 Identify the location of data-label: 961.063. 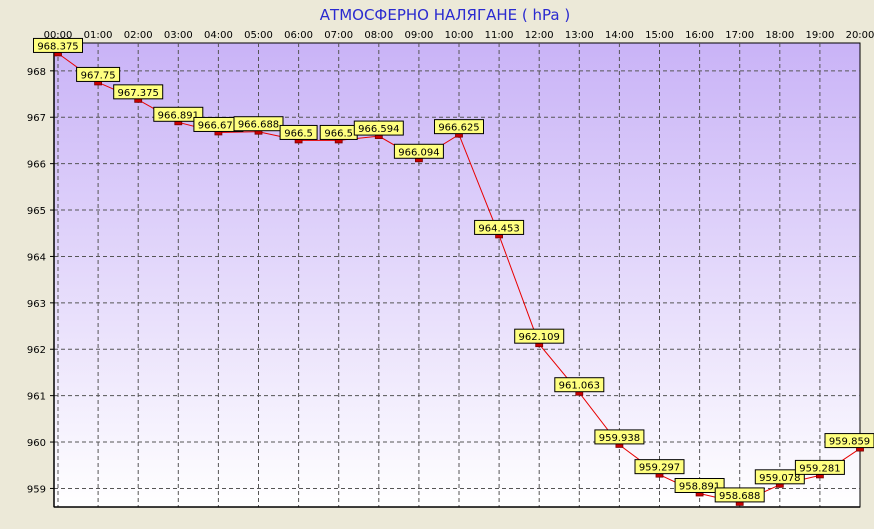
(579, 385).